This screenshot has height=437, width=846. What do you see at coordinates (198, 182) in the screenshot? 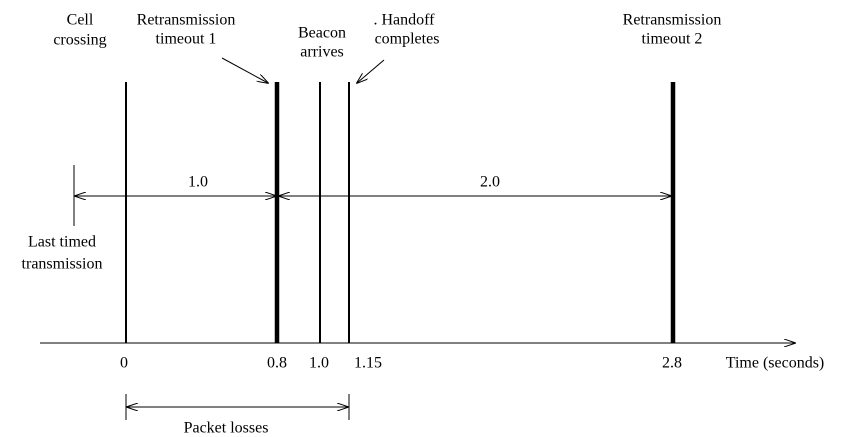
I see `interval-label: 1.0` at bounding box center [198, 182].